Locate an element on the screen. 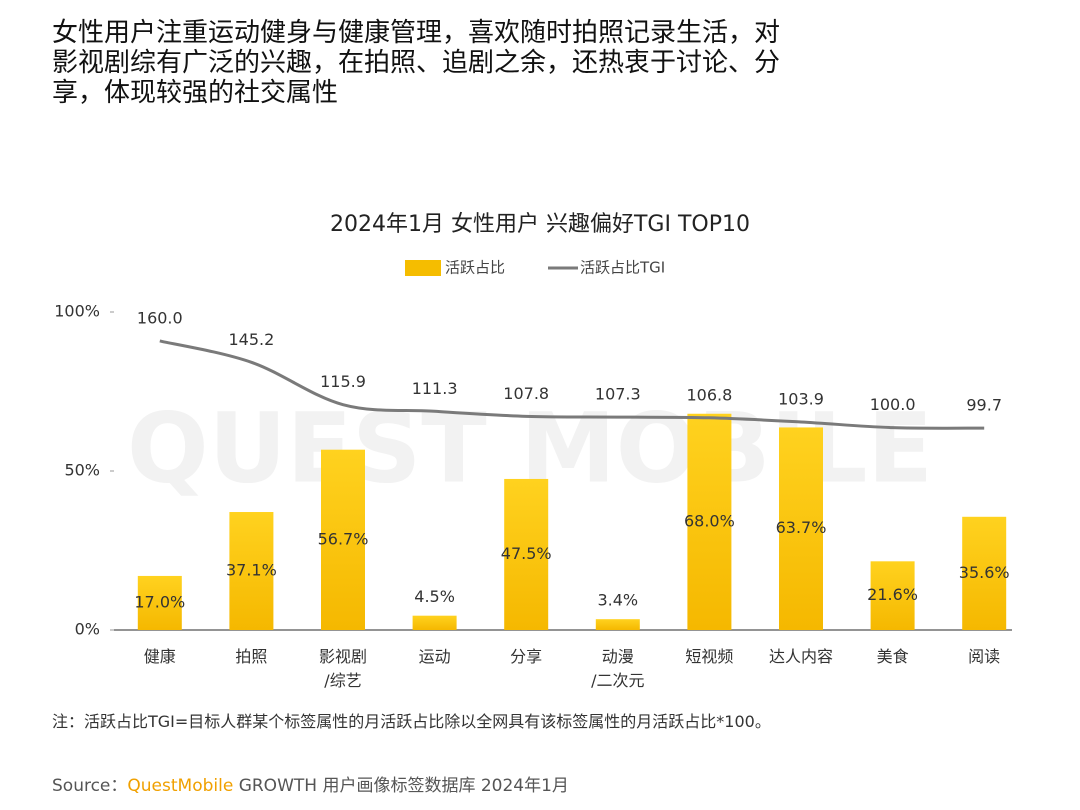 The height and width of the screenshot is (810, 1080). line-value-label: 100.0 is located at coordinates (893, 404).